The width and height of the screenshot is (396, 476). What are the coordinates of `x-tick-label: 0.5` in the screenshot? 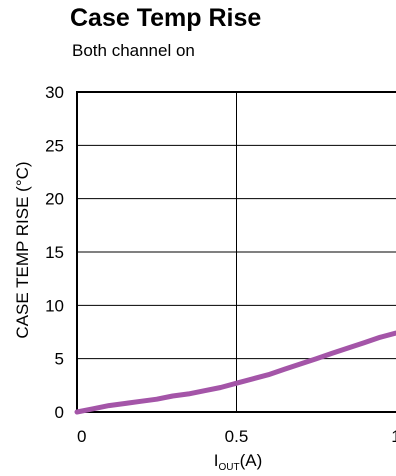 It's located at (237, 436).